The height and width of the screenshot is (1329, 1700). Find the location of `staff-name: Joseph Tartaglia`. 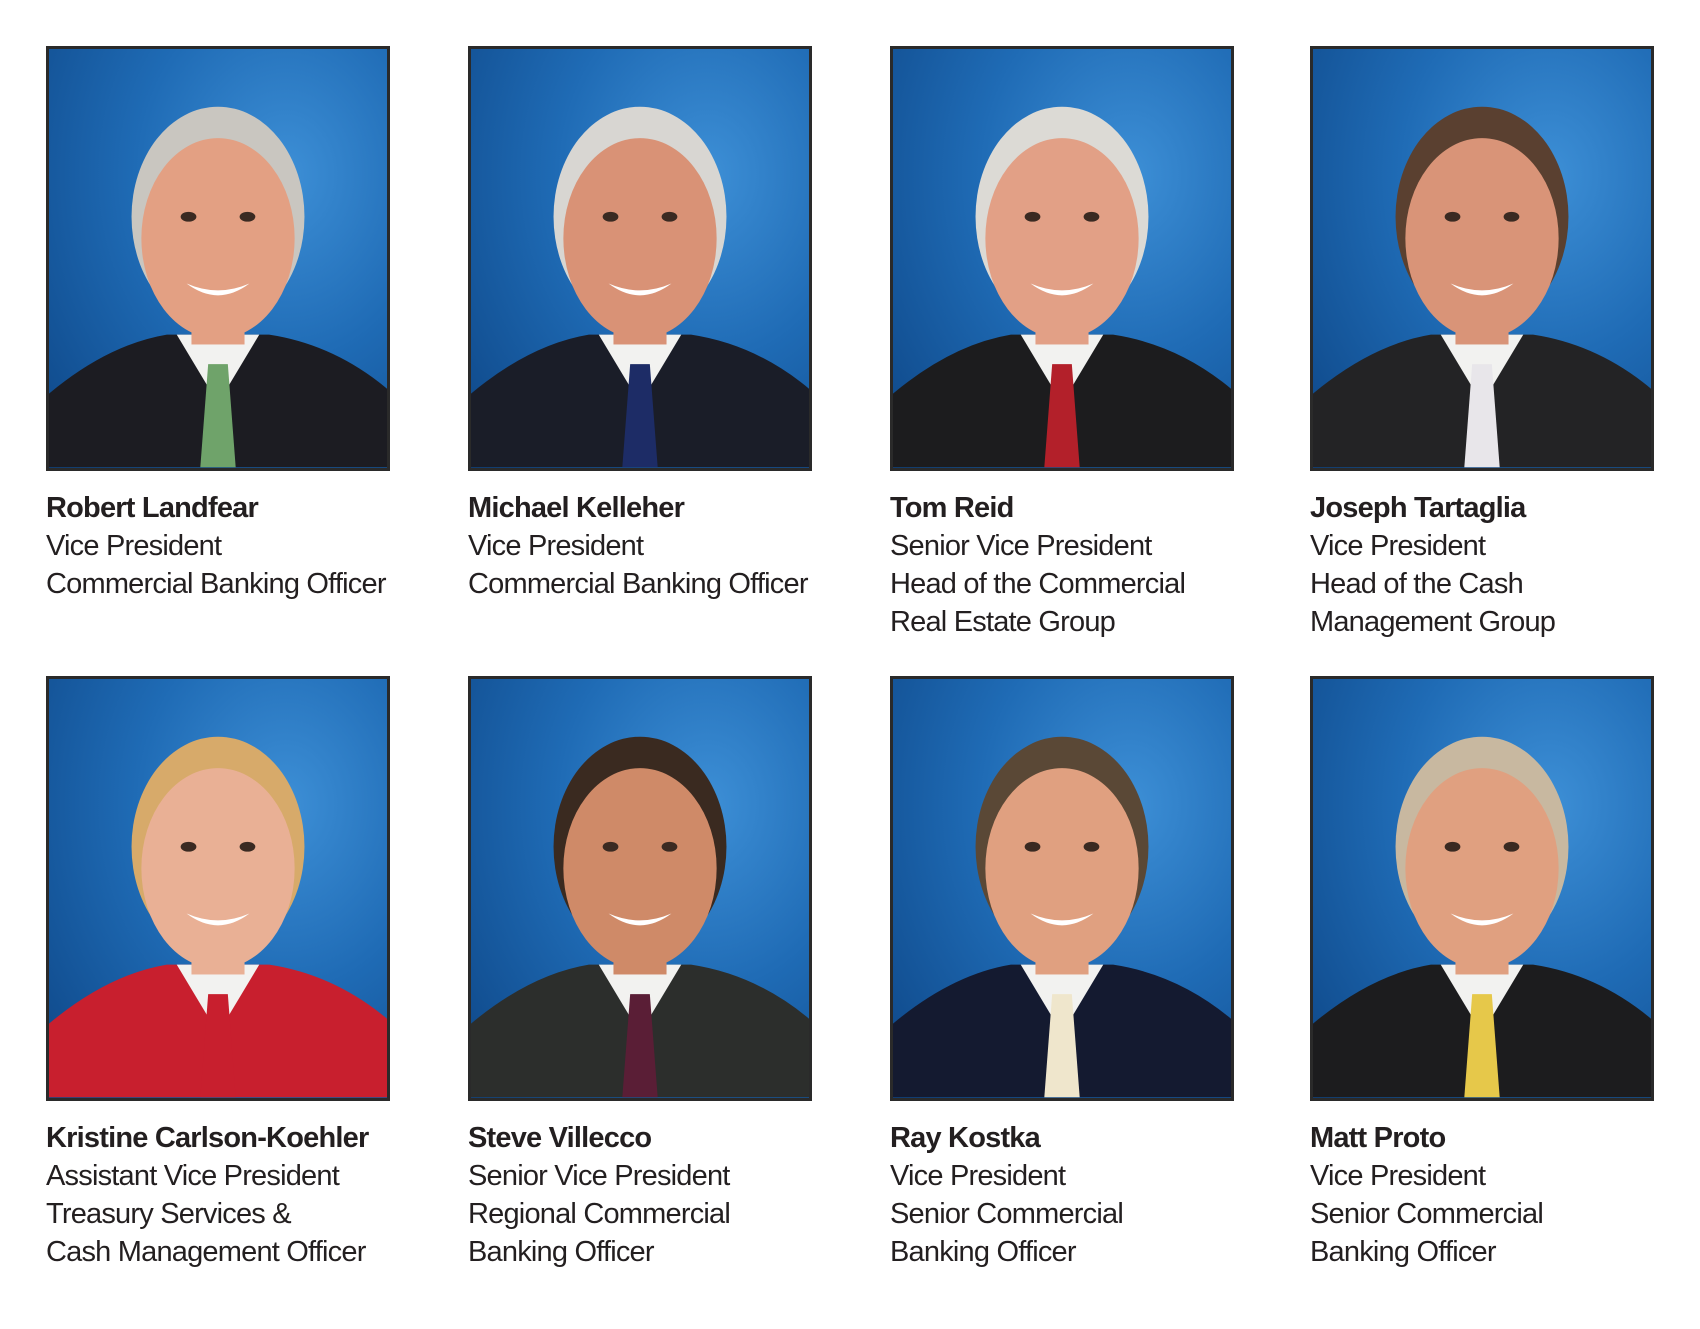

staff-name: Joseph Tartaglia is located at coordinates (1418, 508).